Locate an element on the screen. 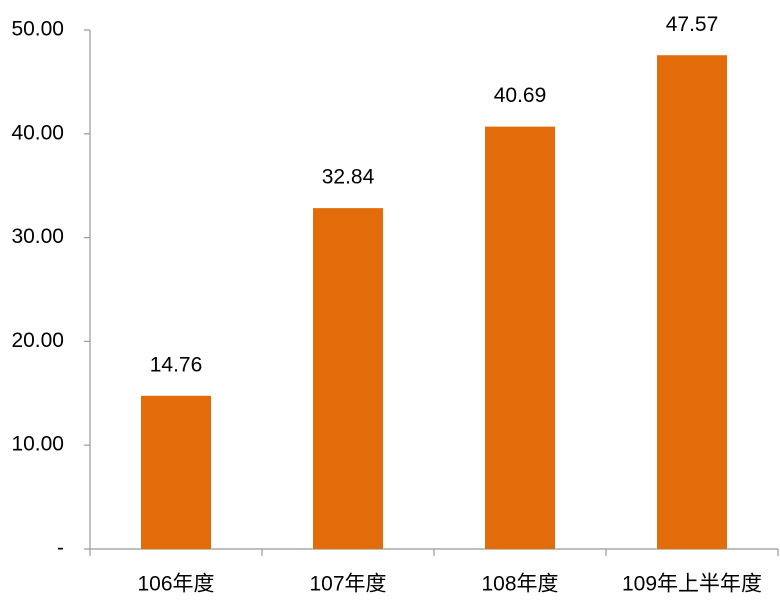  x-tick-label: 107年度 is located at coordinates (347, 584).